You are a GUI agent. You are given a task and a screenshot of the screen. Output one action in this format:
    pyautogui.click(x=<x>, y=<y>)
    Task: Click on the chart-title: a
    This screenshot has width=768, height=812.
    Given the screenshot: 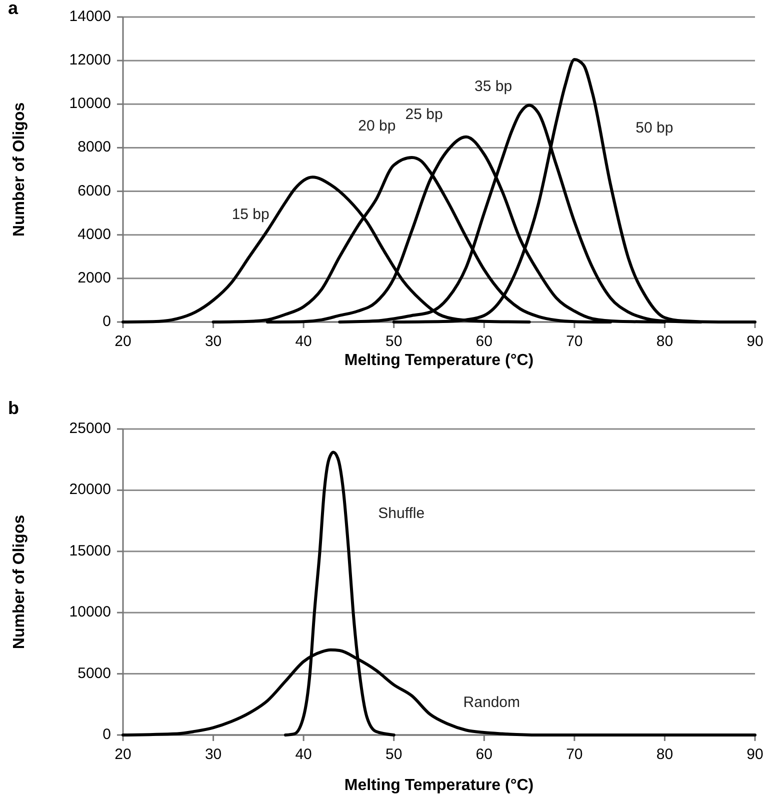 What is the action you would take?
    pyautogui.click(x=13, y=9)
    